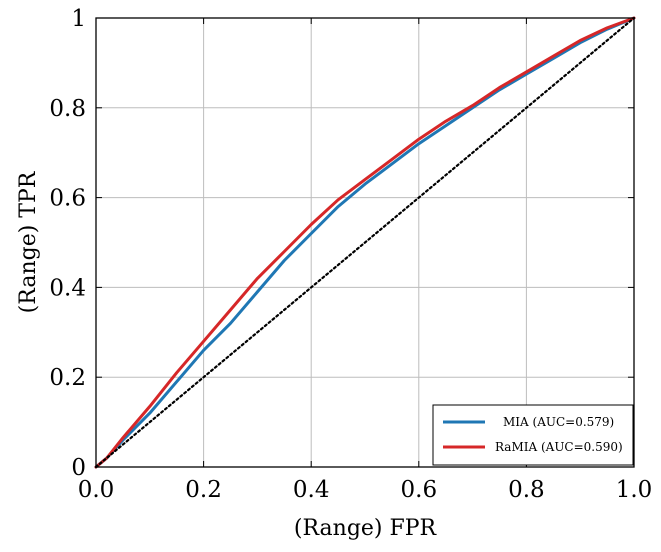  Describe the element at coordinates (67, 288) in the screenshot. I see `y-tick-label: 0.4` at that location.